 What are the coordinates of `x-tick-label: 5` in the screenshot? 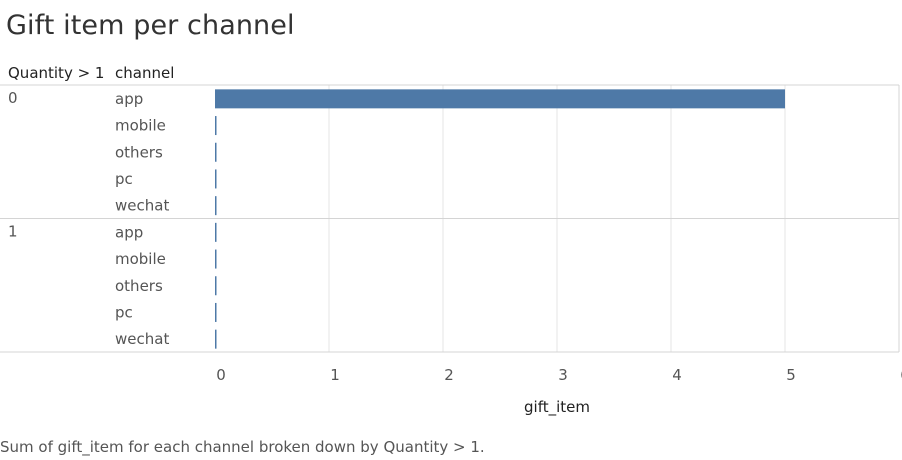 It's located at (791, 375).